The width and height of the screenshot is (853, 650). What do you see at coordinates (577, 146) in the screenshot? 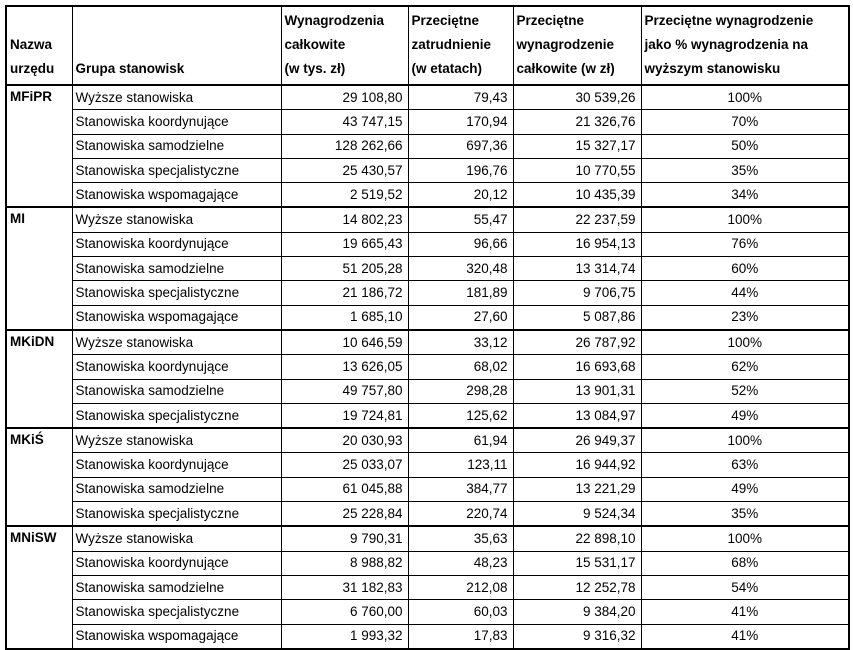
I see `average-salary: 15 327,17` at bounding box center [577, 146].